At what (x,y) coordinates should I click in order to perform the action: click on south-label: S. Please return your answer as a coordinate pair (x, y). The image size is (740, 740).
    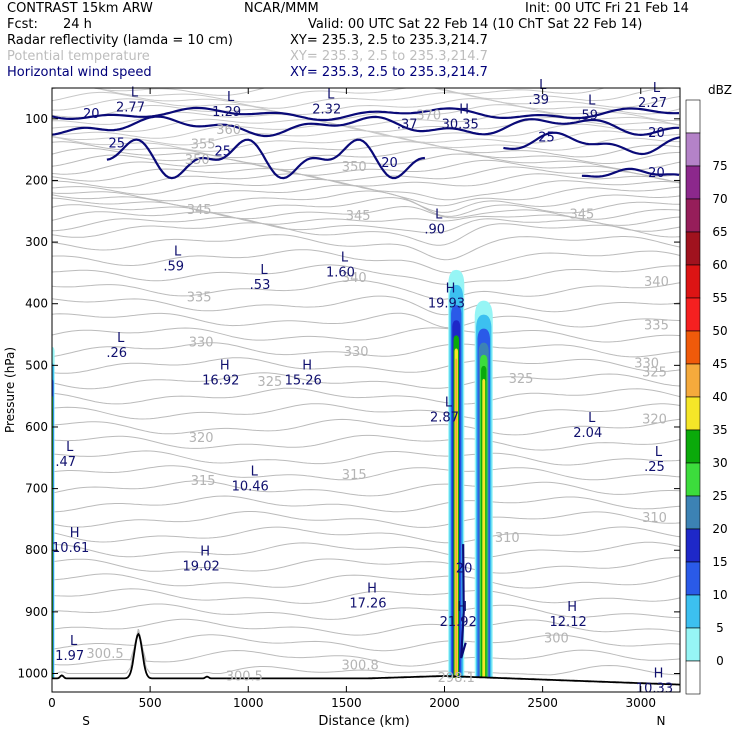
    Looking at the image, I should click on (86, 721).